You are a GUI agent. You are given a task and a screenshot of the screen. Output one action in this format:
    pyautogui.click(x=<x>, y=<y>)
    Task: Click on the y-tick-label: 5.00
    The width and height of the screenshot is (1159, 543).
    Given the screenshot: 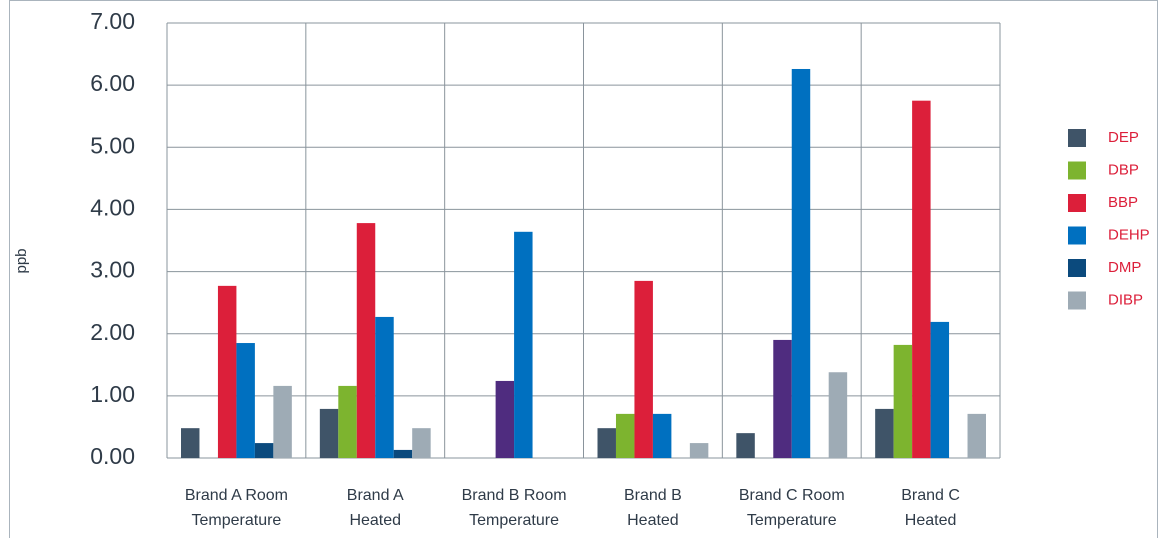 What is the action you would take?
    pyautogui.click(x=112, y=145)
    